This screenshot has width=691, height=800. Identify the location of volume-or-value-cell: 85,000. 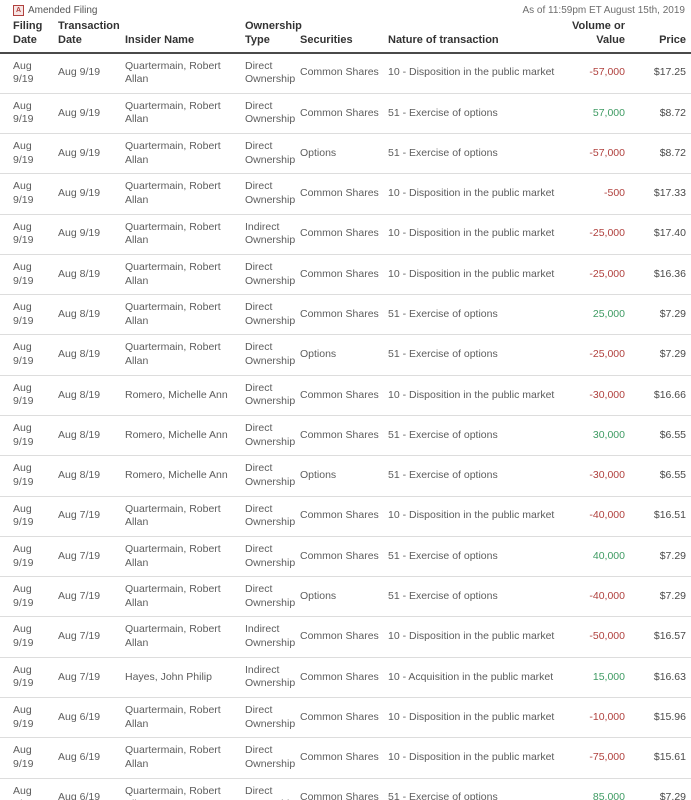
(596, 789).